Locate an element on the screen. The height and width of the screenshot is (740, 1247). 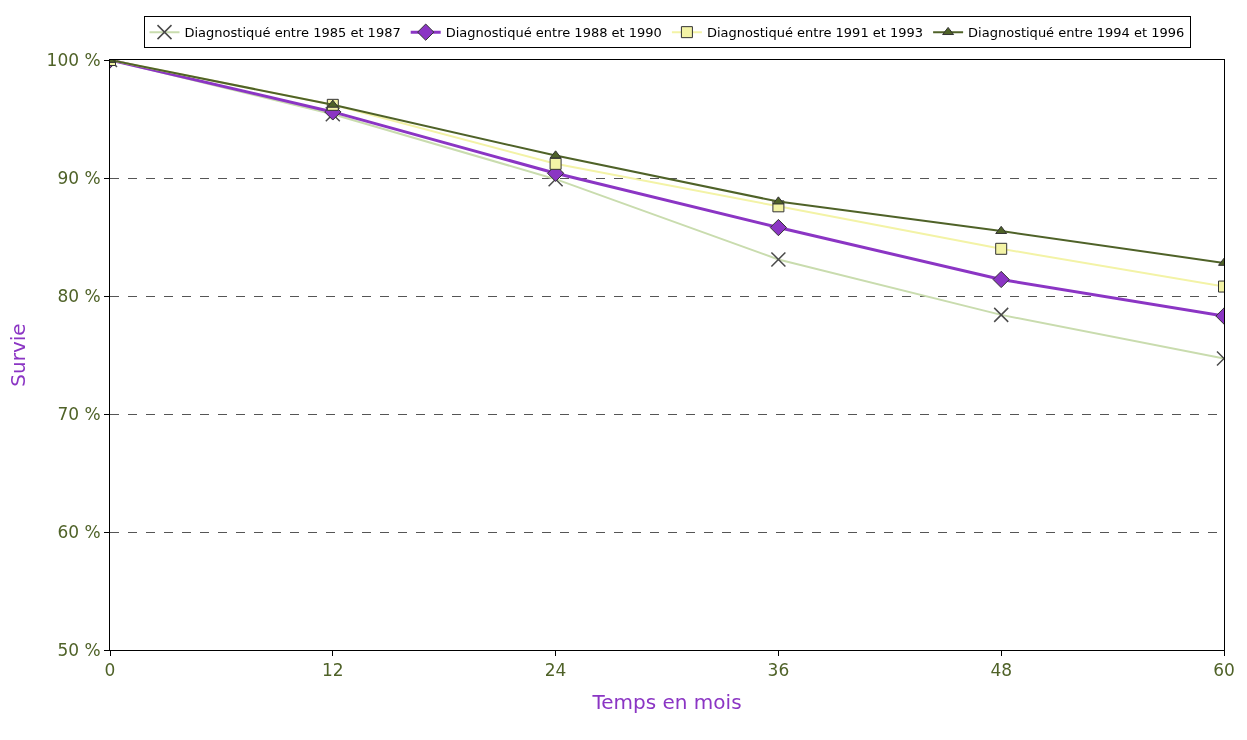
legend-label: Diagnostiqué entre 1991 et 1993 is located at coordinates (815, 33).